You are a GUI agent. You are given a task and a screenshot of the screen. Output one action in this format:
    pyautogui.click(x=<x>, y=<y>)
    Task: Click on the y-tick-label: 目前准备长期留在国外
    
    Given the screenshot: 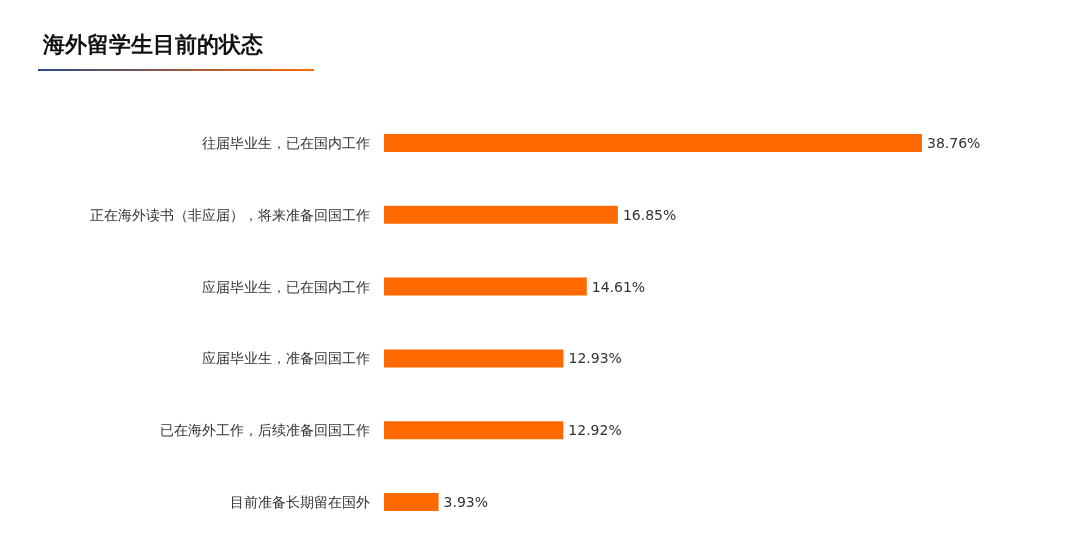 What is the action you would take?
    pyautogui.click(x=300, y=502)
    